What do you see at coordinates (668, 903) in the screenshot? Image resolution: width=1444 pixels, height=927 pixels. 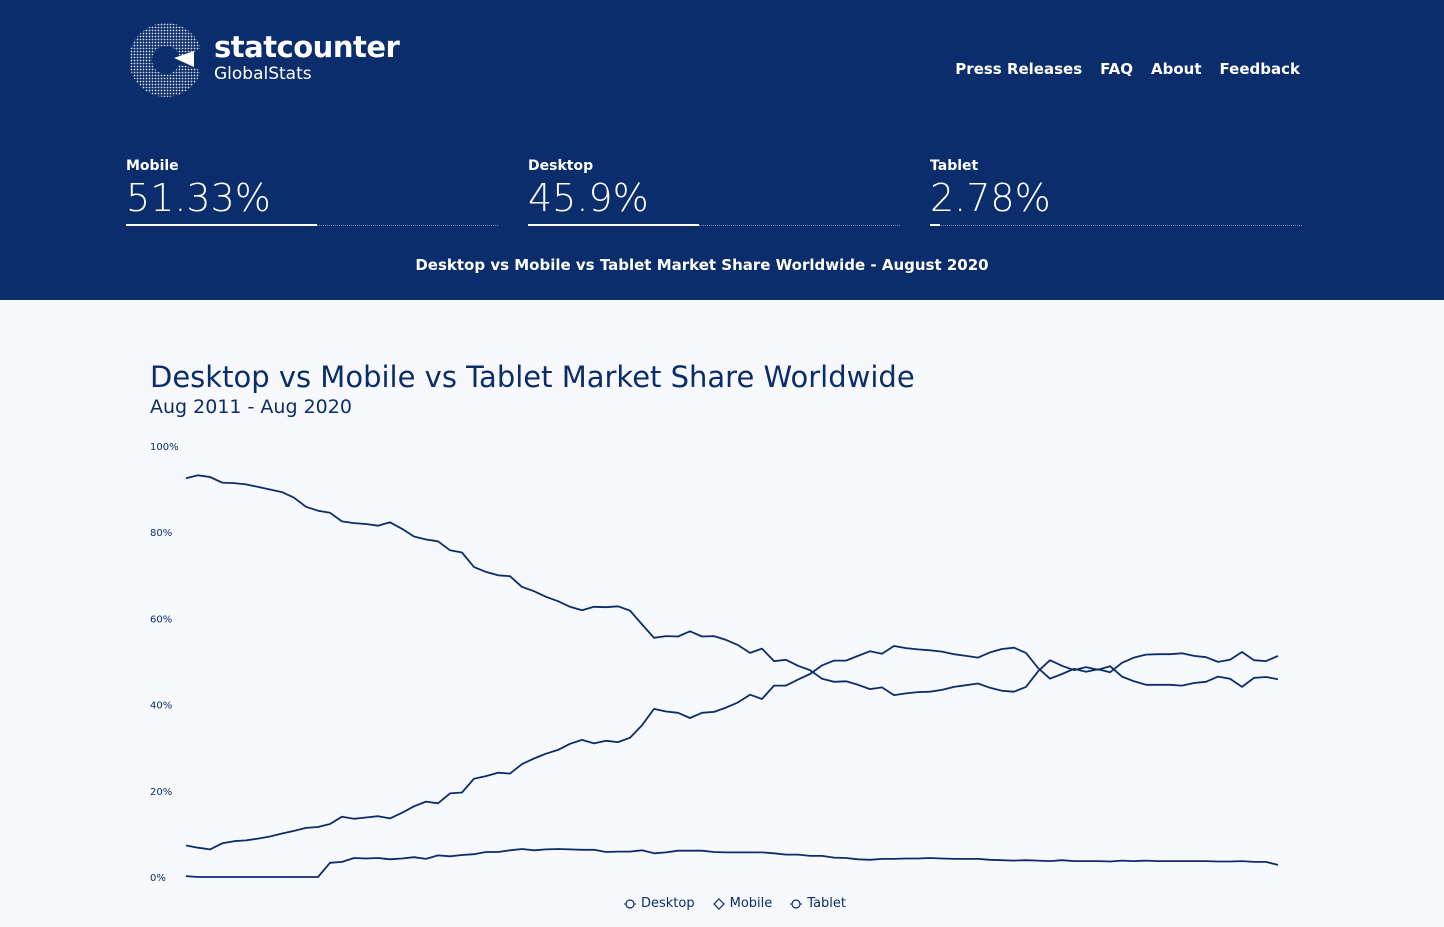 I see `legend-label-desktop: Desktop` at bounding box center [668, 903].